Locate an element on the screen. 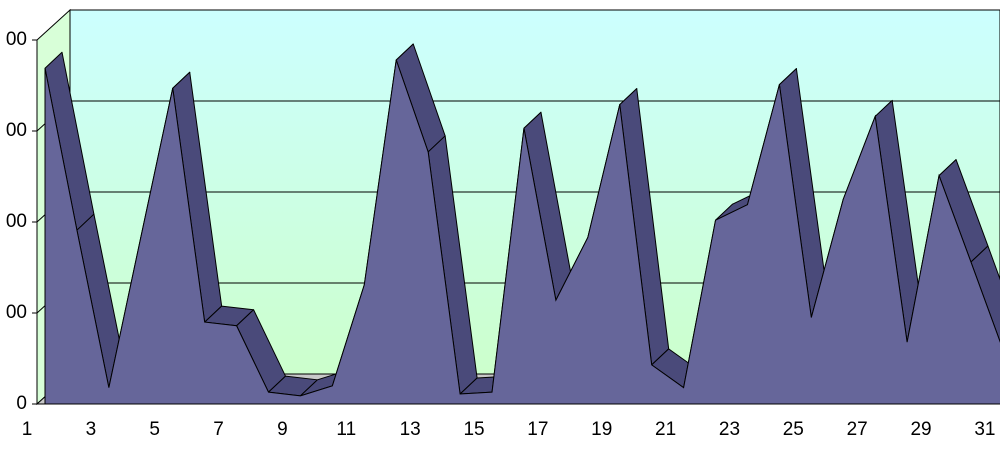 This screenshot has height=467, width=1000. x-tick-label: 25 is located at coordinates (793, 429).